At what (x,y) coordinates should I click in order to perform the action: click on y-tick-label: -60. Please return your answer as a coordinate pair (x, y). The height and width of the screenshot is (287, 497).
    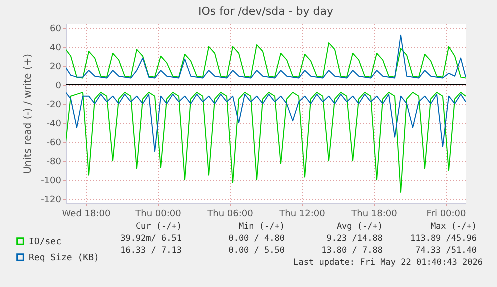
    Looking at the image, I should click on (54, 143).